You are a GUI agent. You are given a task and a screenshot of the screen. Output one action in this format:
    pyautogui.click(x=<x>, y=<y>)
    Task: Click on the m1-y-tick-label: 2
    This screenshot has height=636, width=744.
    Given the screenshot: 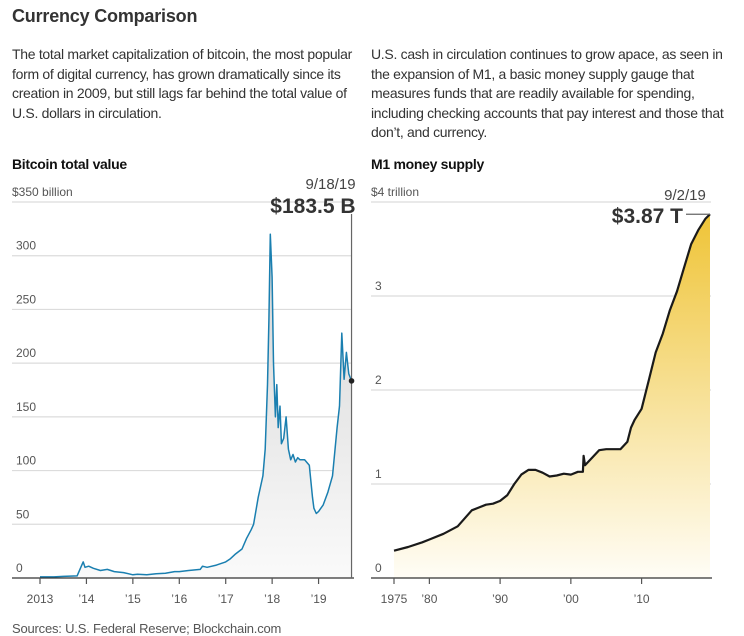 What is the action you would take?
    pyautogui.click(x=378, y=380)
    